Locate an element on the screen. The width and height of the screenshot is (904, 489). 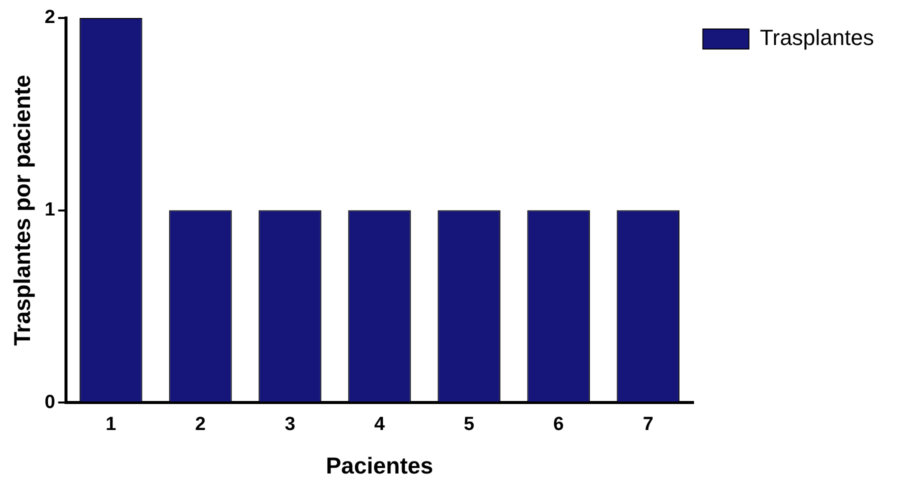
x-tick-label: 3 is located at coordinates (290, 425).